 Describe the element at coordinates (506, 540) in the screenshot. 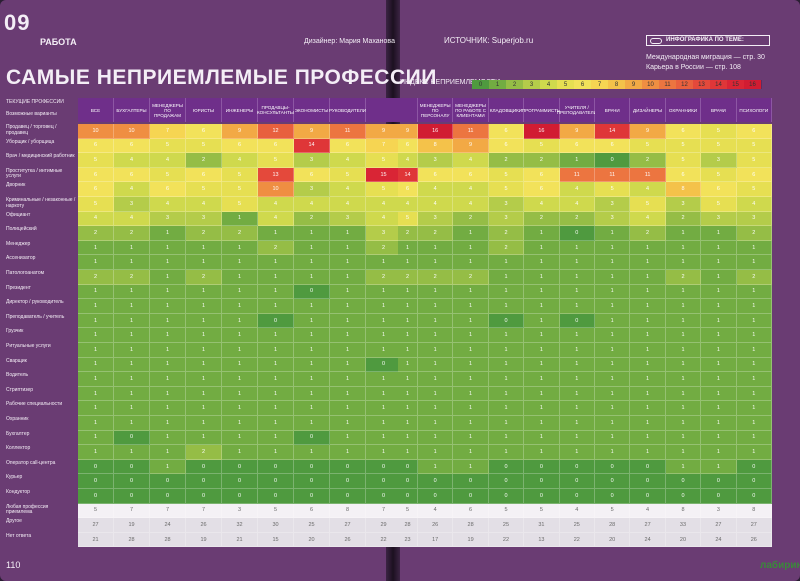

I see `heatmap-cell: 22` at that location.